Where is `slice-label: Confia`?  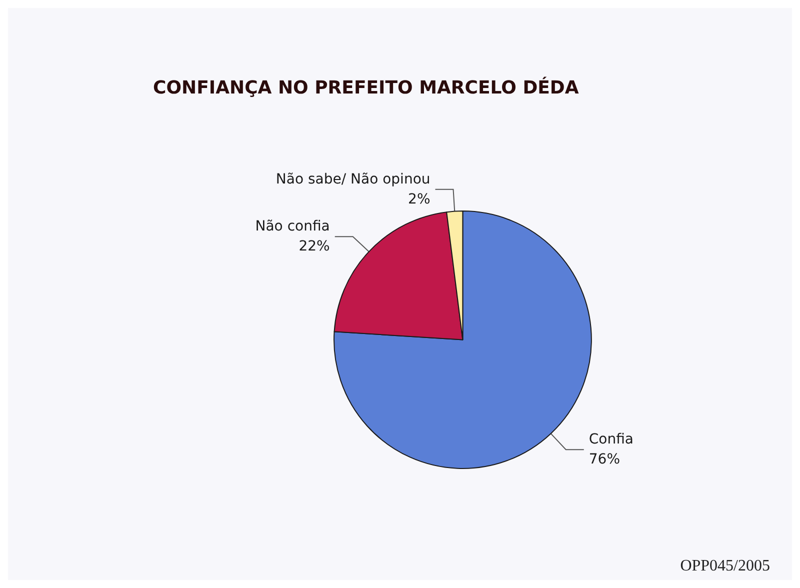
slice-label: Confia is located at coordinates (611, 440).